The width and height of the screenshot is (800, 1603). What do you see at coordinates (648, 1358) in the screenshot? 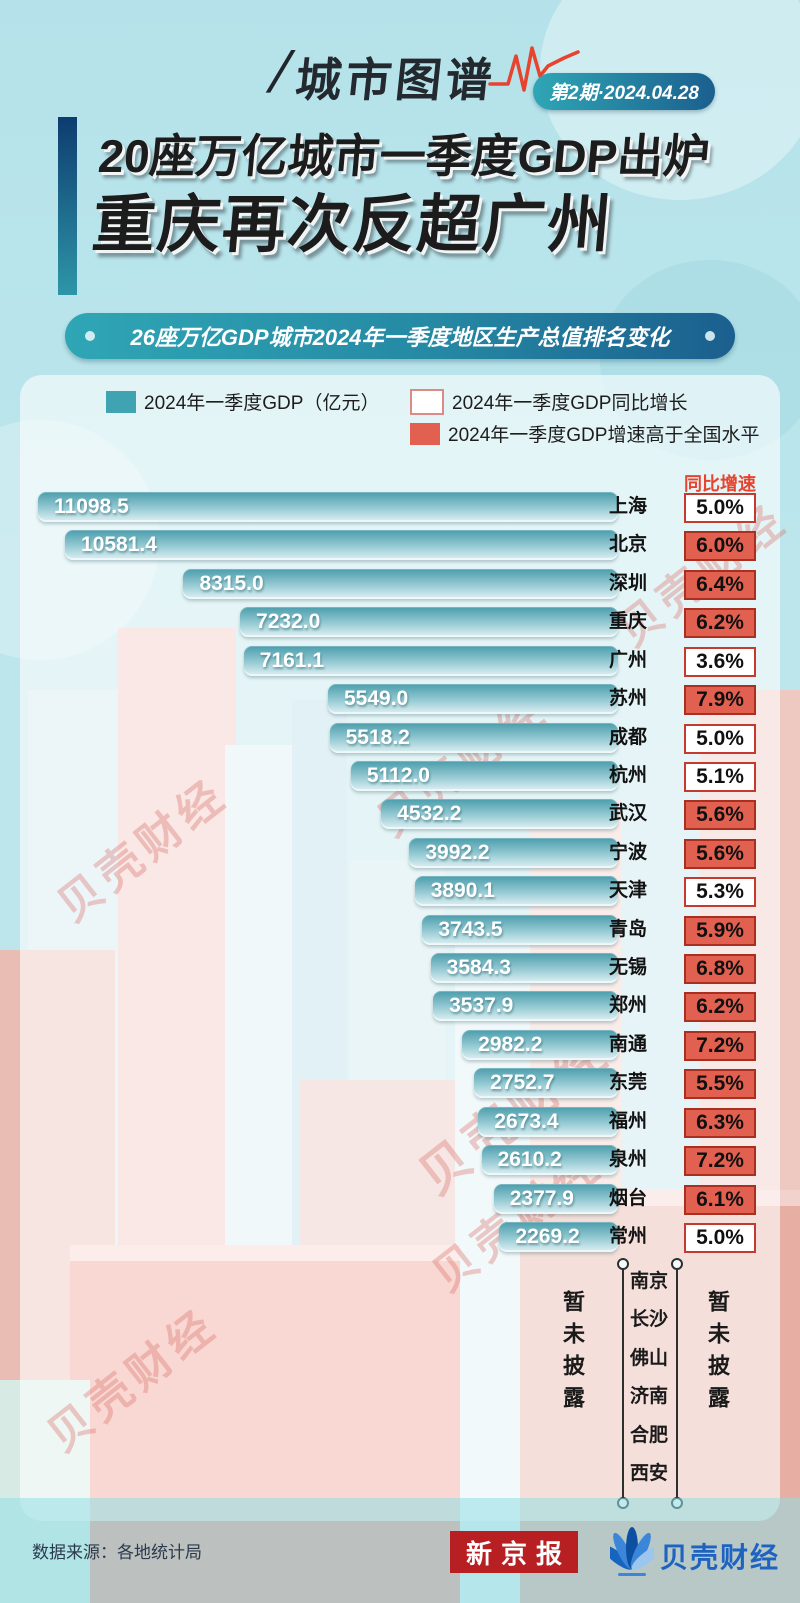
I see `undisclosed-city: 佛山` at bounding box center [648, 1358].